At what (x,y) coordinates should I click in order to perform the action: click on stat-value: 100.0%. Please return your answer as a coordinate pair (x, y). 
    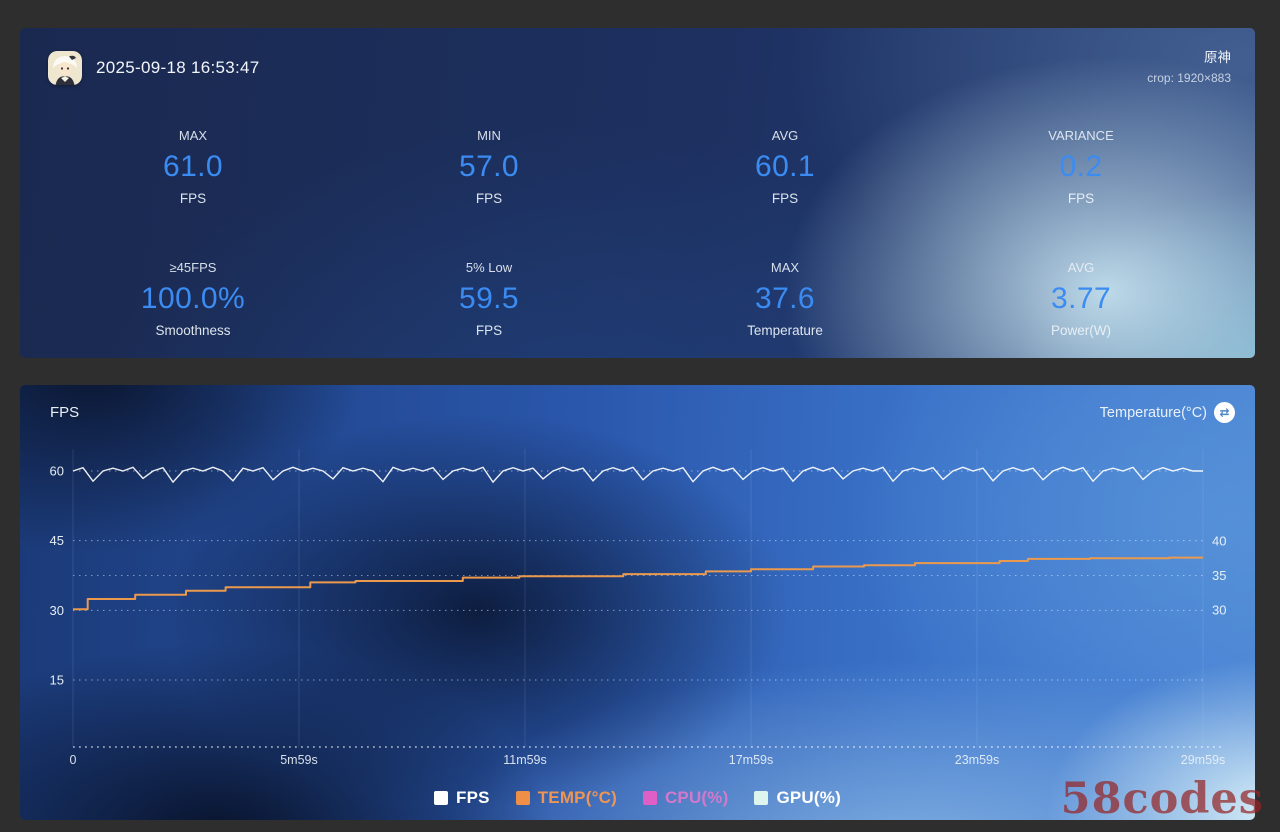
    Looking at the image, I should click on (193, 298).